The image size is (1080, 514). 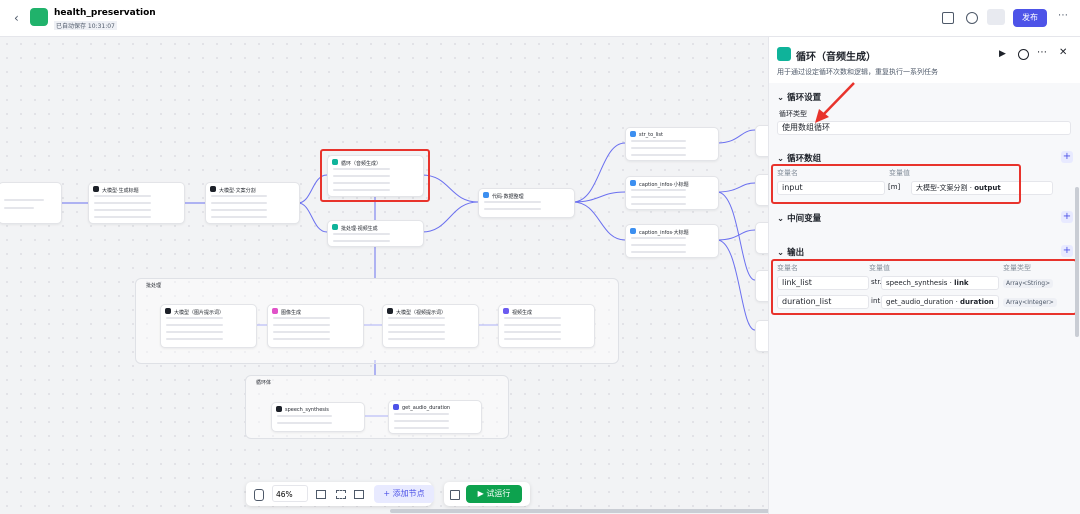 I want to click on loop-icon, so click(x=784, y=54).